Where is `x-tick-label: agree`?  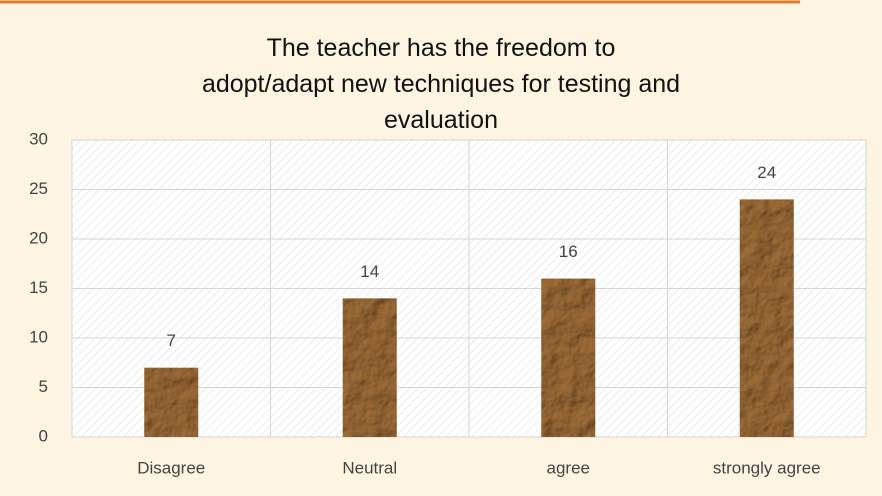 x-tick-label: agree is located at coordinates (568, 467).